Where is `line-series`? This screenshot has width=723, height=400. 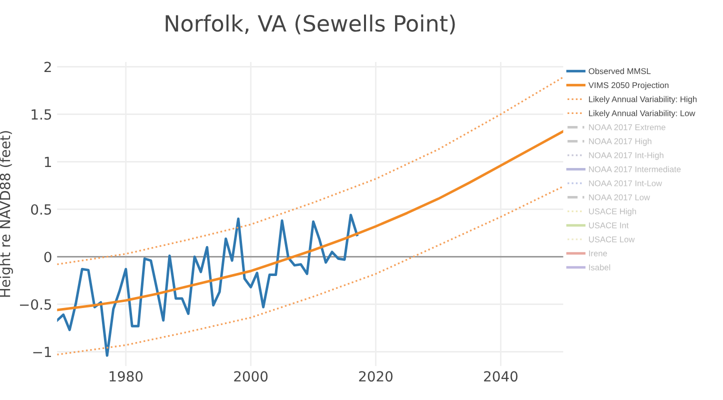 line-series is located at coordinates (207, 285).